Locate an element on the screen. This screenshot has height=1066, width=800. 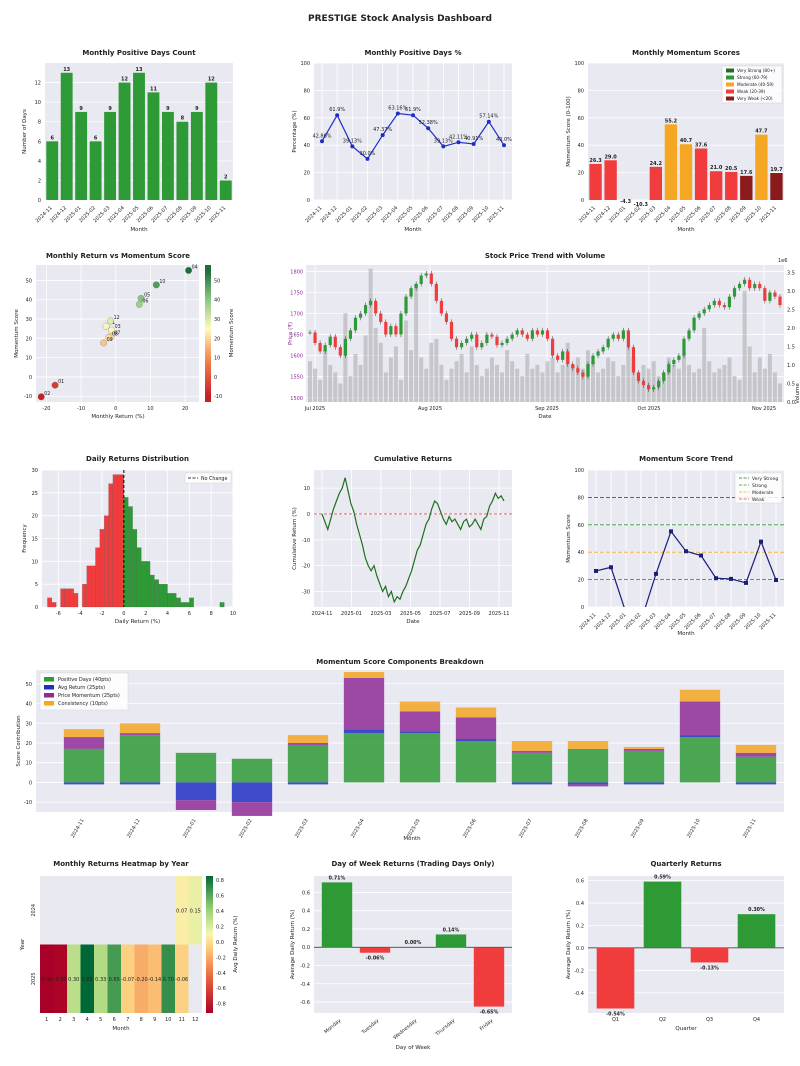
data-label: 17.6 is located at coordinates (746, 173).